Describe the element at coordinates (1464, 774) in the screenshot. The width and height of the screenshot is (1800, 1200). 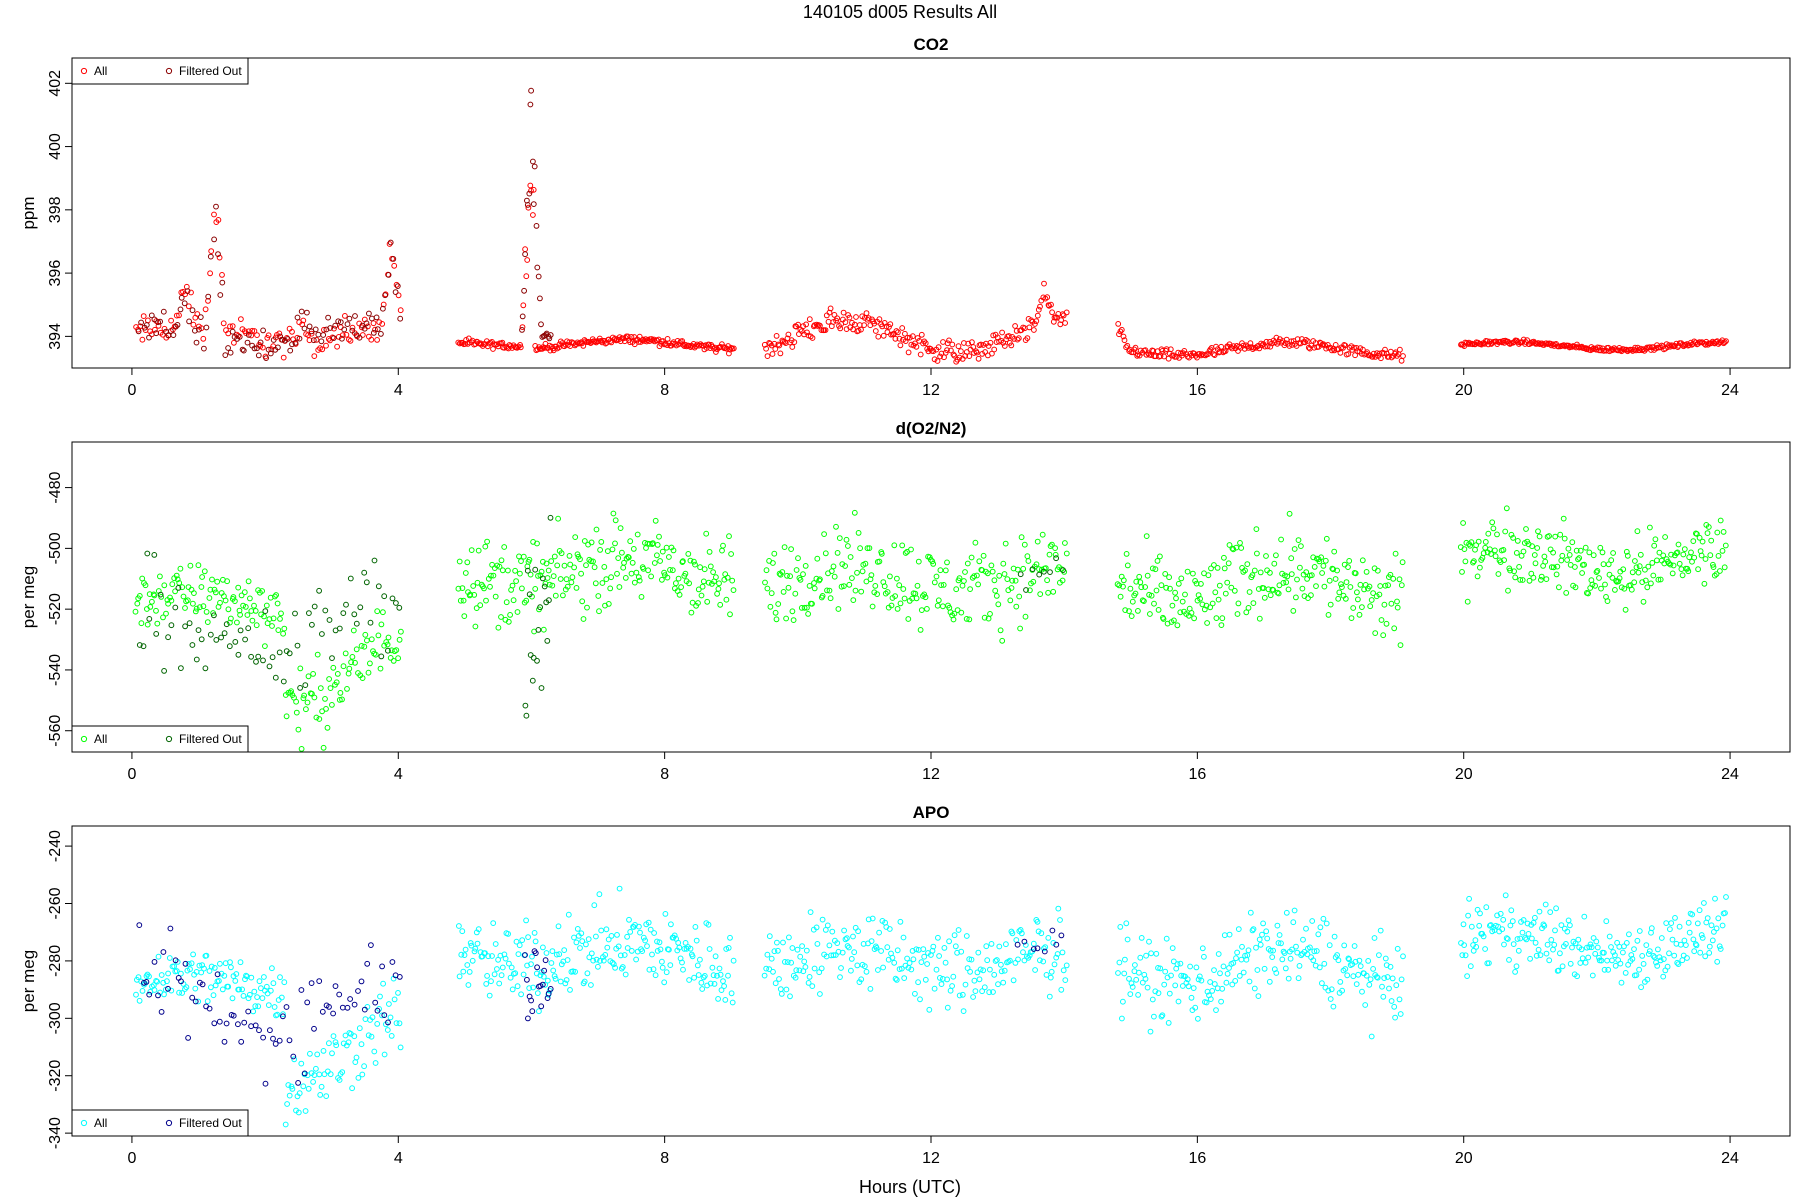
I see `x-tick-label: 20` at that location.